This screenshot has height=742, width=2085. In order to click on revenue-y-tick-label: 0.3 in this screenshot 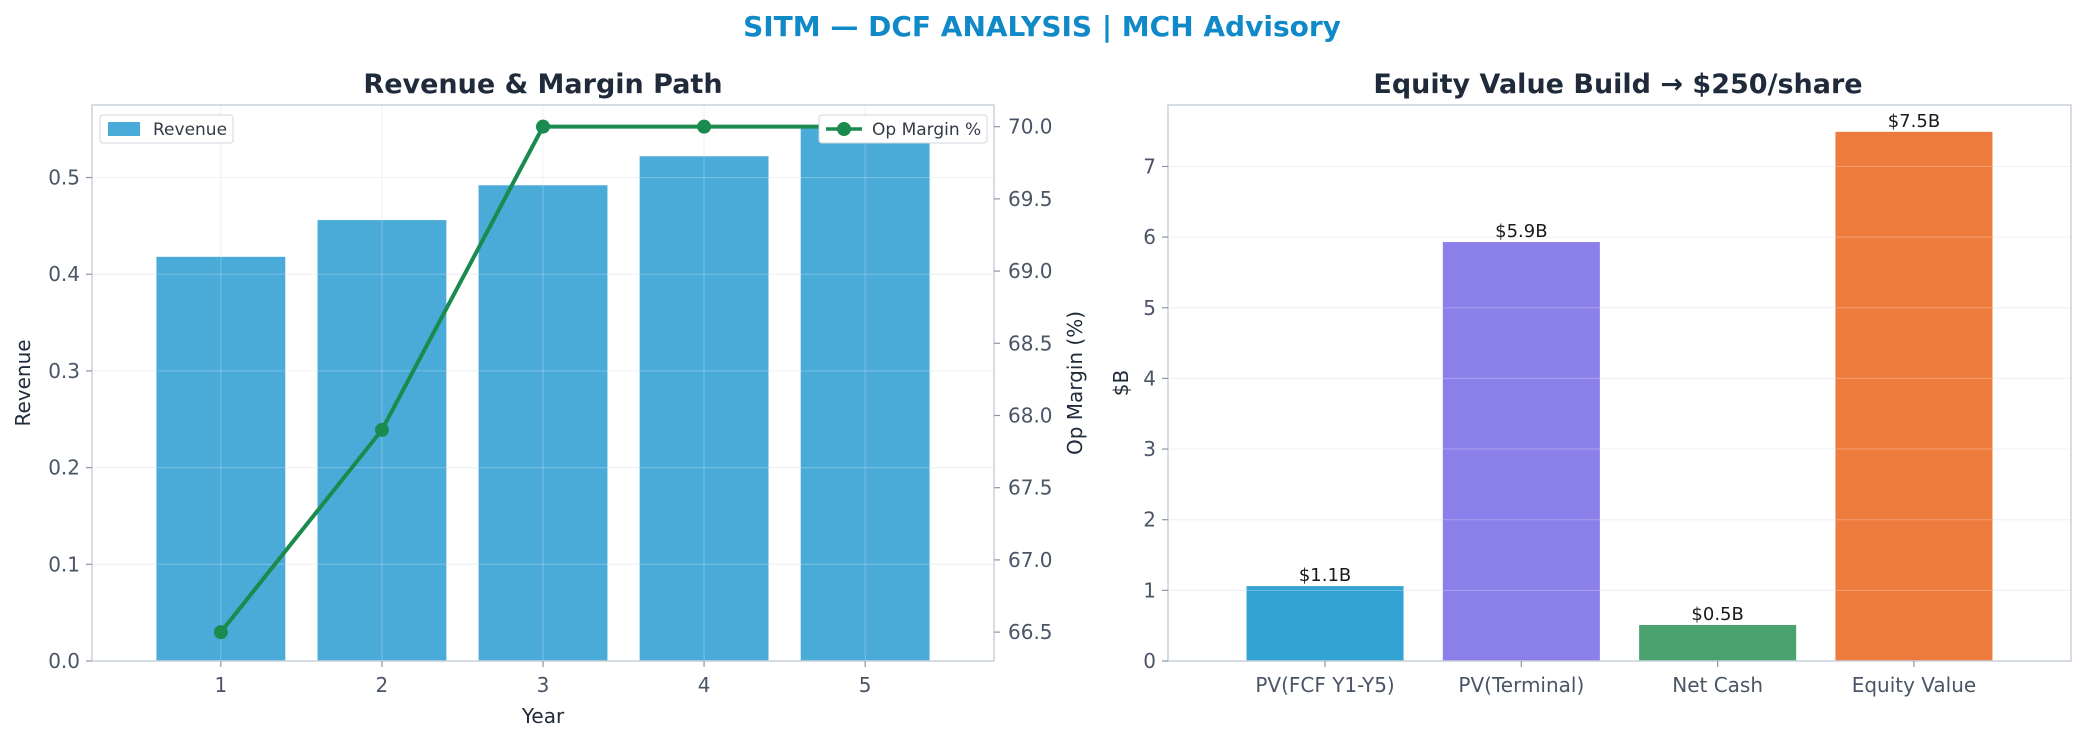, I will do `click(64, 371)`.